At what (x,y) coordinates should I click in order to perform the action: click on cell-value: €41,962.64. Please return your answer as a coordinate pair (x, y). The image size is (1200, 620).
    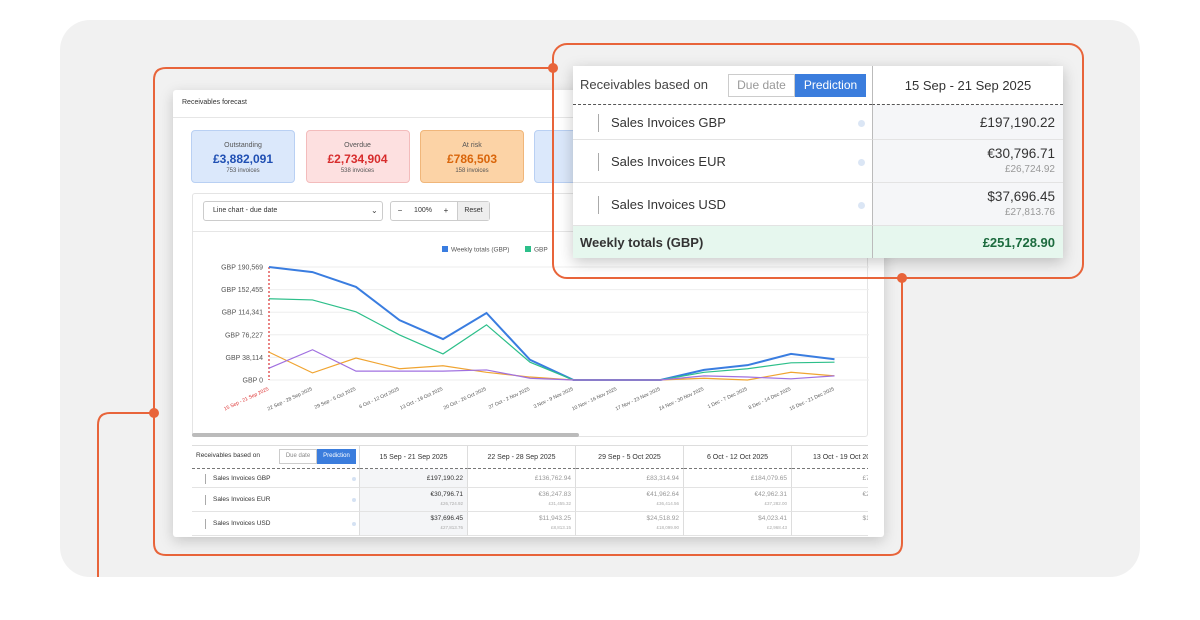
    Looking at the image, I should click on (662, 494).